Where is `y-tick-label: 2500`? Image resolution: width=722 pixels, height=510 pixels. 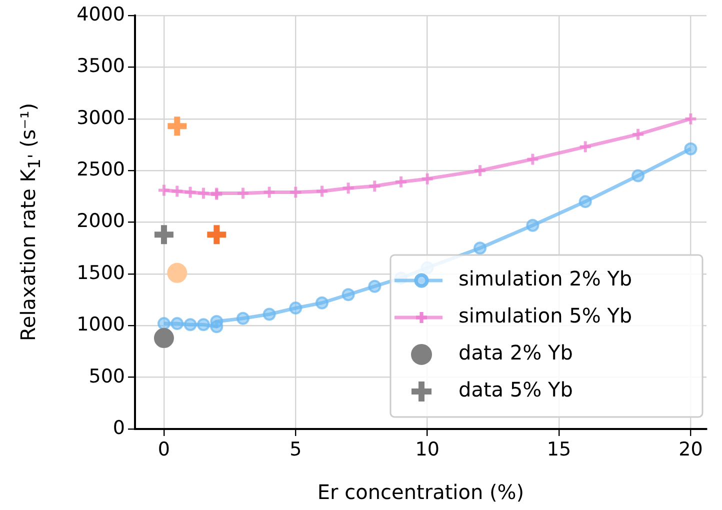 y-tick-label: 2500 is located at coordinates (100, 169).